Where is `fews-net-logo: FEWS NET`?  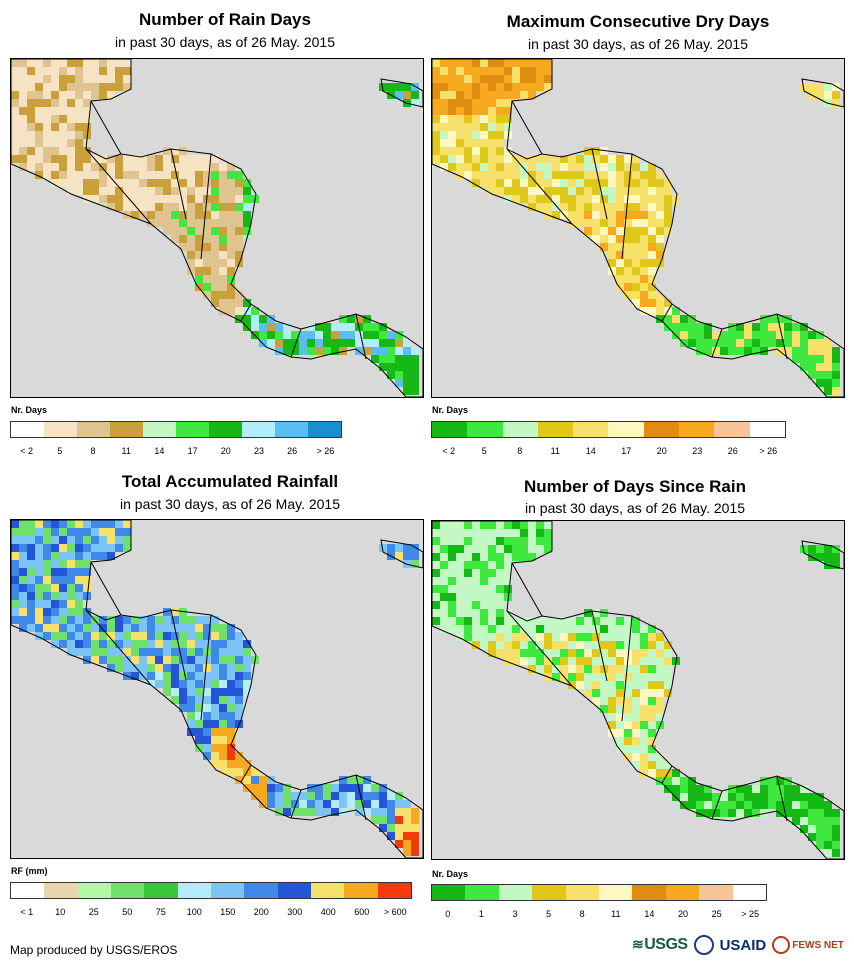
fews-net-logo: FEWS NET is located at coordinates (808, 945).